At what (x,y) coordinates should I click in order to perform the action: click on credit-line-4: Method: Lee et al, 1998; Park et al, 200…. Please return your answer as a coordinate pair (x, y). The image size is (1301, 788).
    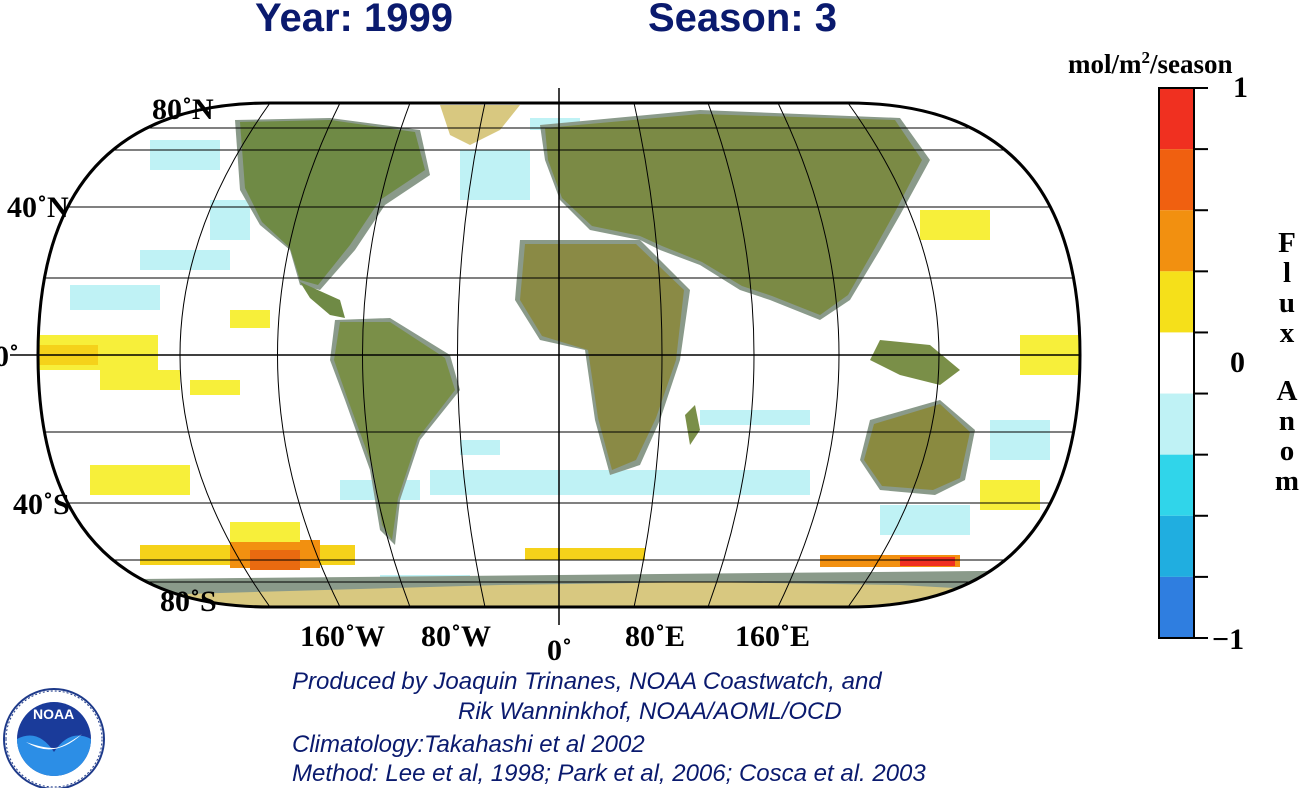
    Looking at the image, I should click on (609, 773).